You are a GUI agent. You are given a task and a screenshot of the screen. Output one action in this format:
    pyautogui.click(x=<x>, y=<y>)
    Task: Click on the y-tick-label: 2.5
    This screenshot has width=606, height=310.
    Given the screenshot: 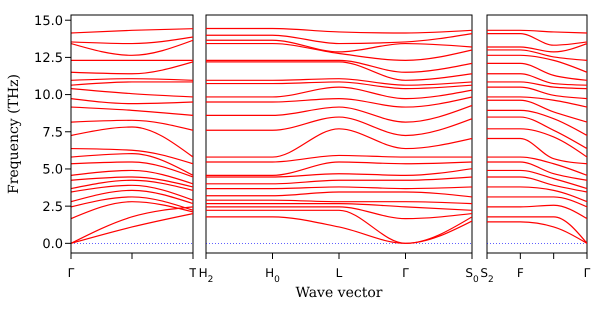 What is the action you would take?
    pyautogui.click(x=52, y=207)
    